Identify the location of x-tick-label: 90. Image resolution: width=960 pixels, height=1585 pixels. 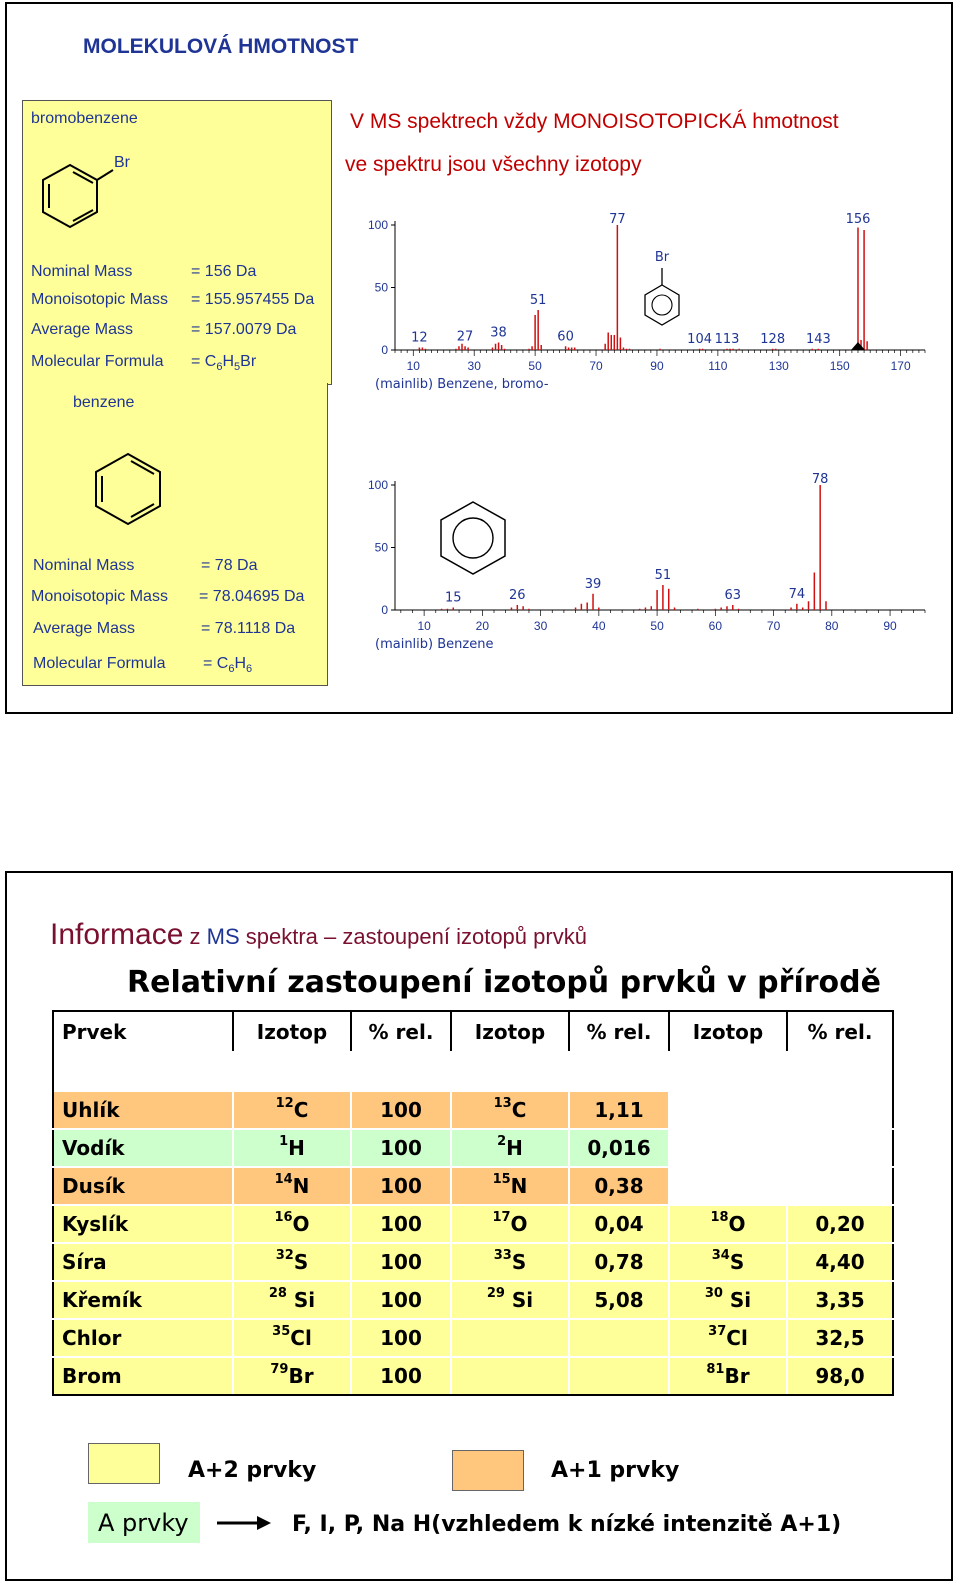
(890, 626).